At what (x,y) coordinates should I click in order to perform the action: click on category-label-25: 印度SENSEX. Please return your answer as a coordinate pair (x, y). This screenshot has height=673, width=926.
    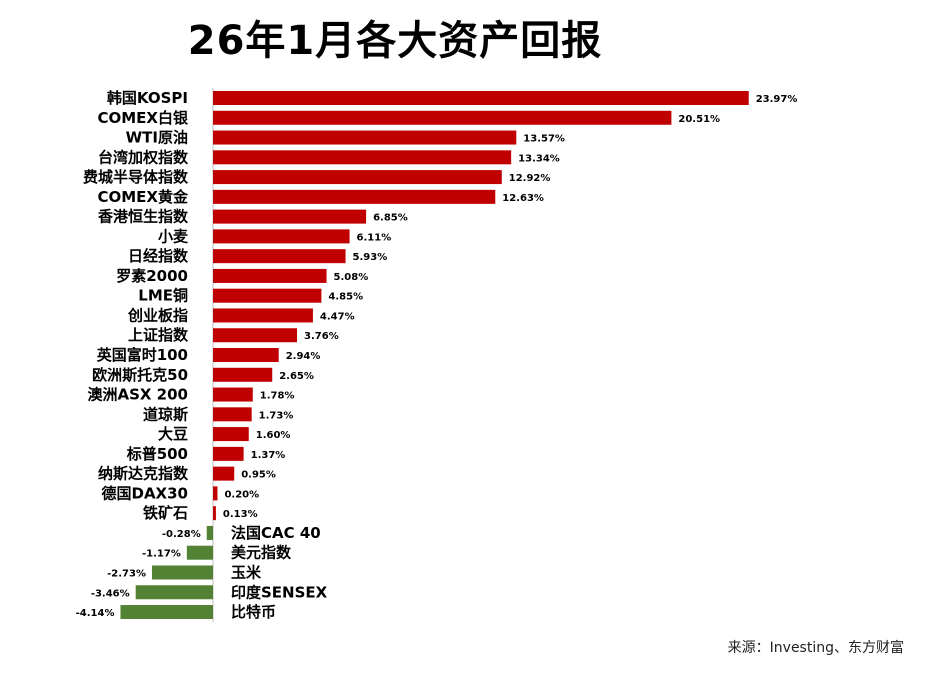
    Looking at the image, I should click on (279, 592).